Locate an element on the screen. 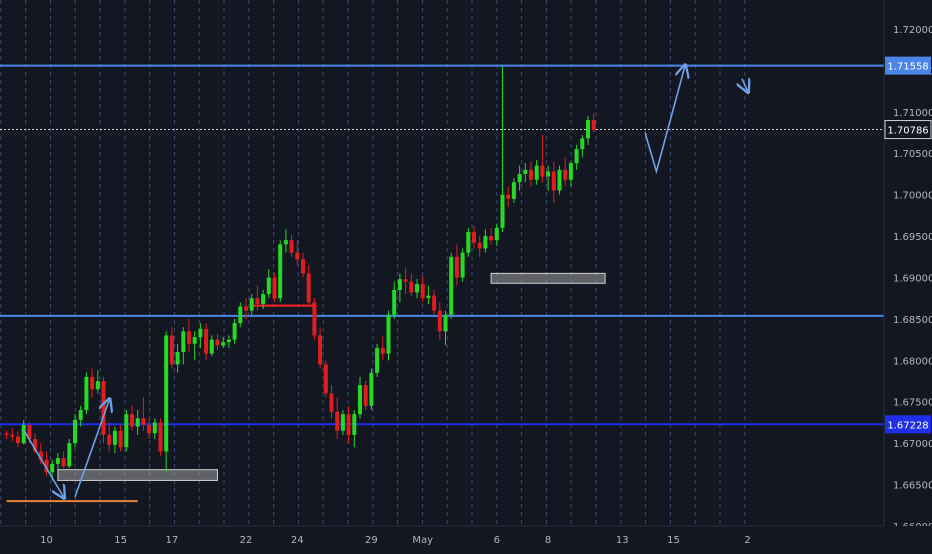 The image size is (932, 554). time-tick-label: 6 is located at coordinates (497, 540).